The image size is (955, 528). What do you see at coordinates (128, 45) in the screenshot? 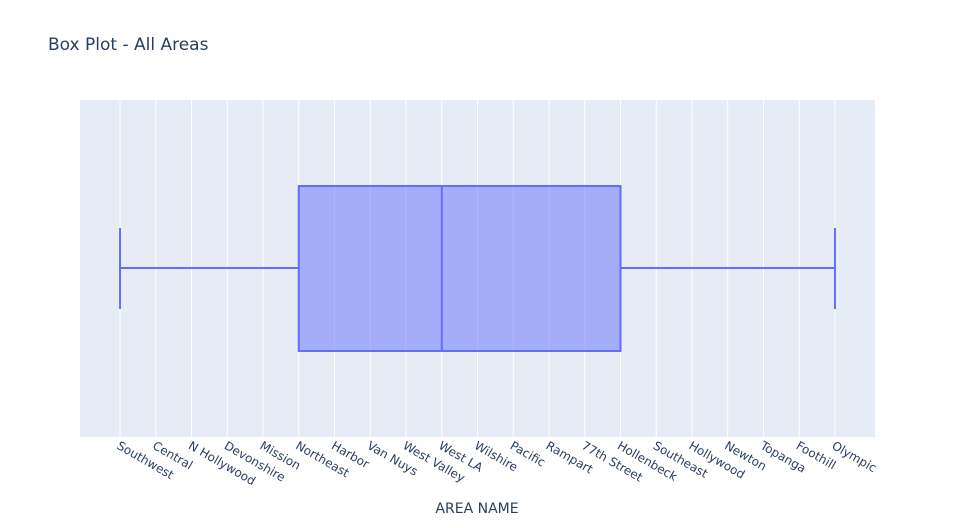
I see `chart-title: Box Plot - All Areas` at bounding box center [128, 45].